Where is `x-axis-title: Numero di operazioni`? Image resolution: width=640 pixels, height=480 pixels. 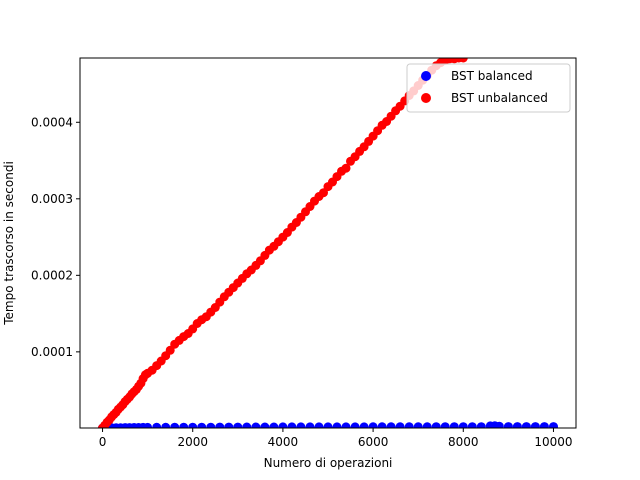
x-axis-title: Numero di operazioni is located at coordinates (328, 463).